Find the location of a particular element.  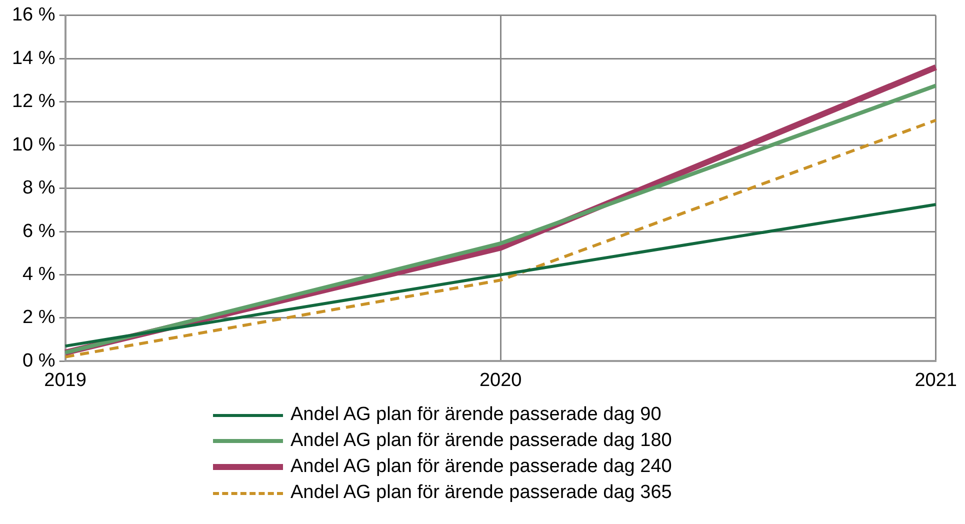

y-tick-label: 10 % is located at coordinates (34, 145).